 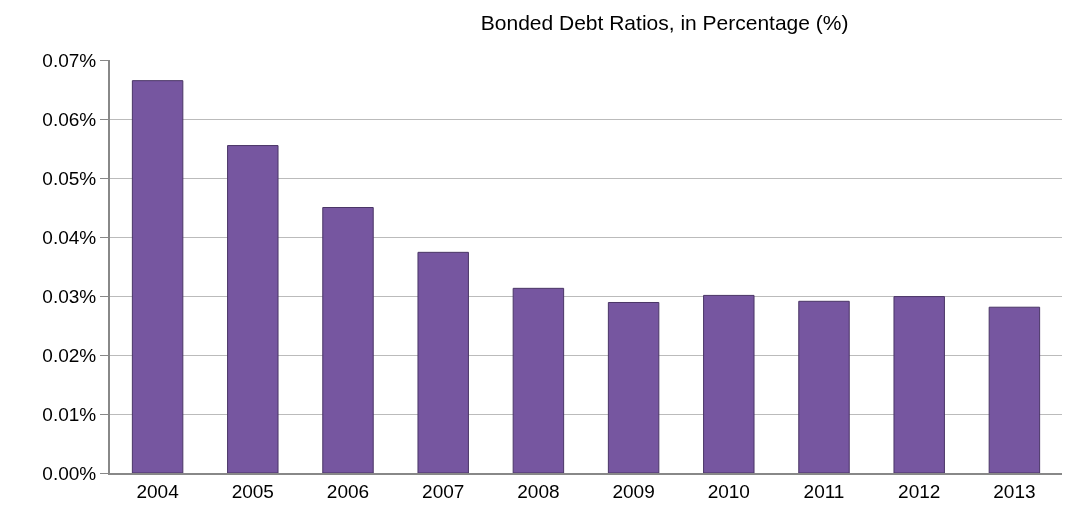 I want to click on chart-title: Bonded Debt Ratios, in Percentage (%), so click(x=664, y=23).